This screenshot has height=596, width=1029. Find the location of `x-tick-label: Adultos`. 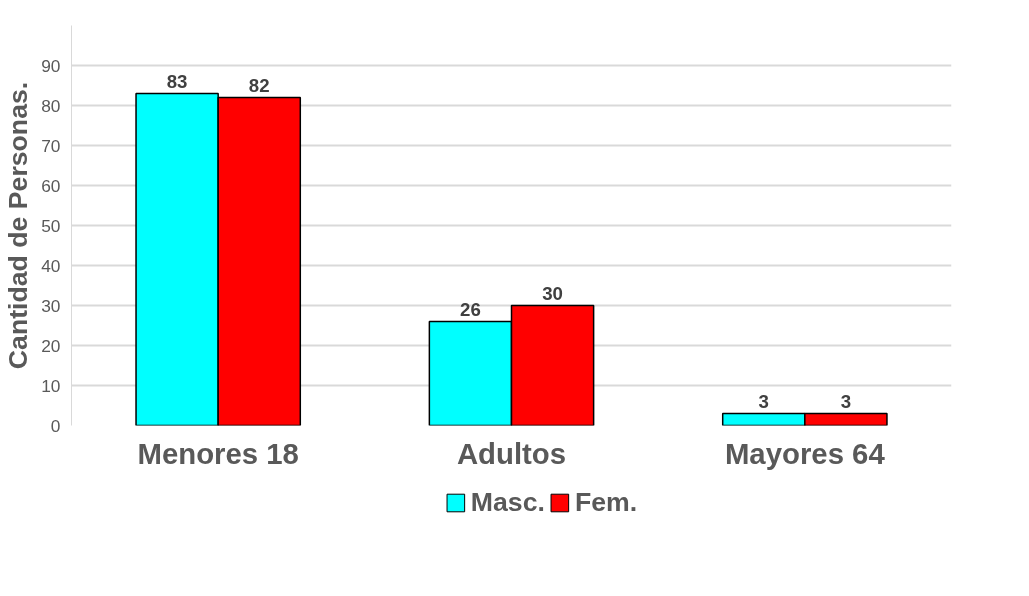

x-tick-label: Adultos is located at coordinates (511, 453).